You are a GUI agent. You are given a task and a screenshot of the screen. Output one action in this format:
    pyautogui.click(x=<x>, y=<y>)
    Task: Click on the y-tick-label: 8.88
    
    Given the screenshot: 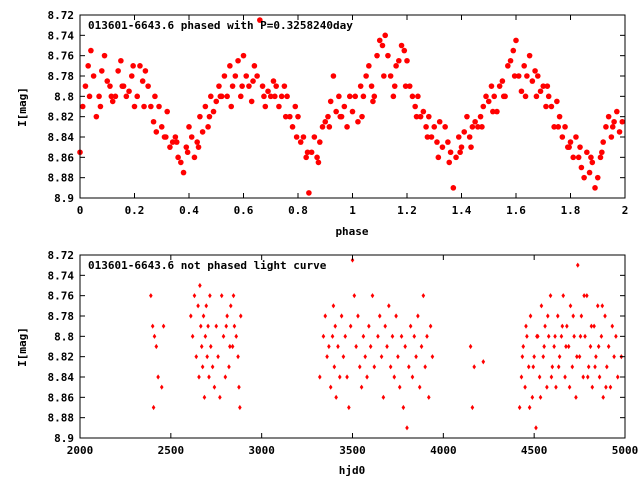 What is the action you would take?
    pyautogui.click(x=61, y=418)
    